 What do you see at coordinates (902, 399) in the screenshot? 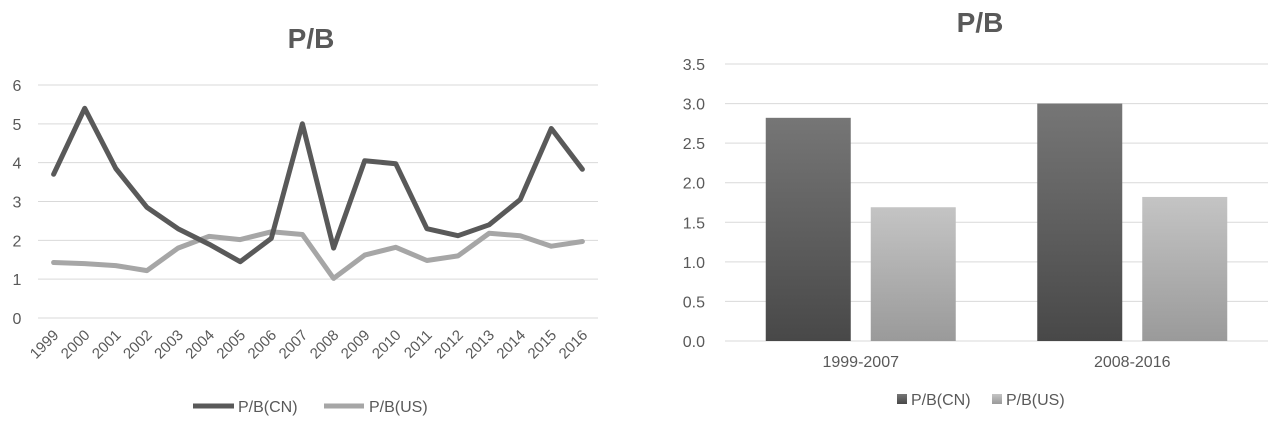
I see `legend-swatch-cn` at bounding box center [902, 399].